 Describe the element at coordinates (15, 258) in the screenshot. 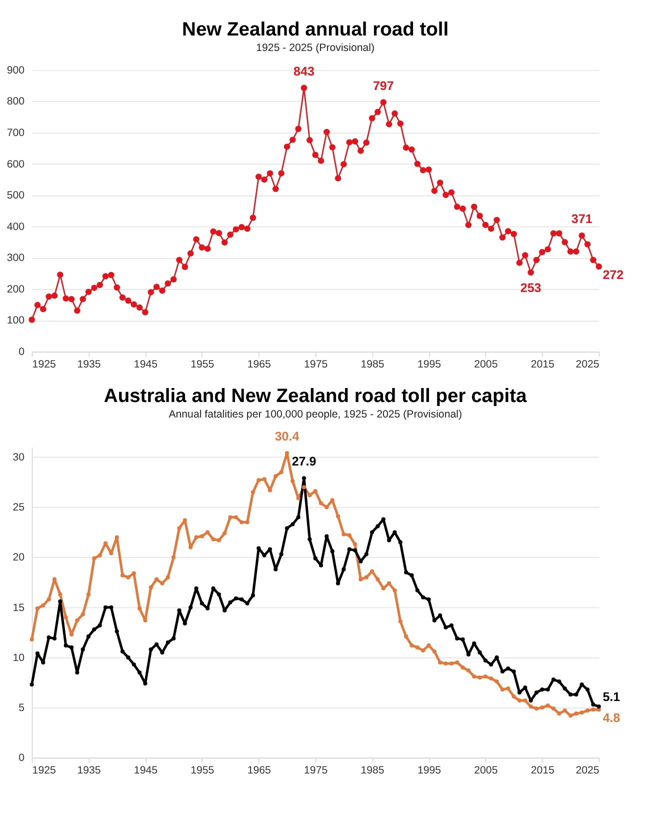

I see `y-tick-label: 300` at that location.